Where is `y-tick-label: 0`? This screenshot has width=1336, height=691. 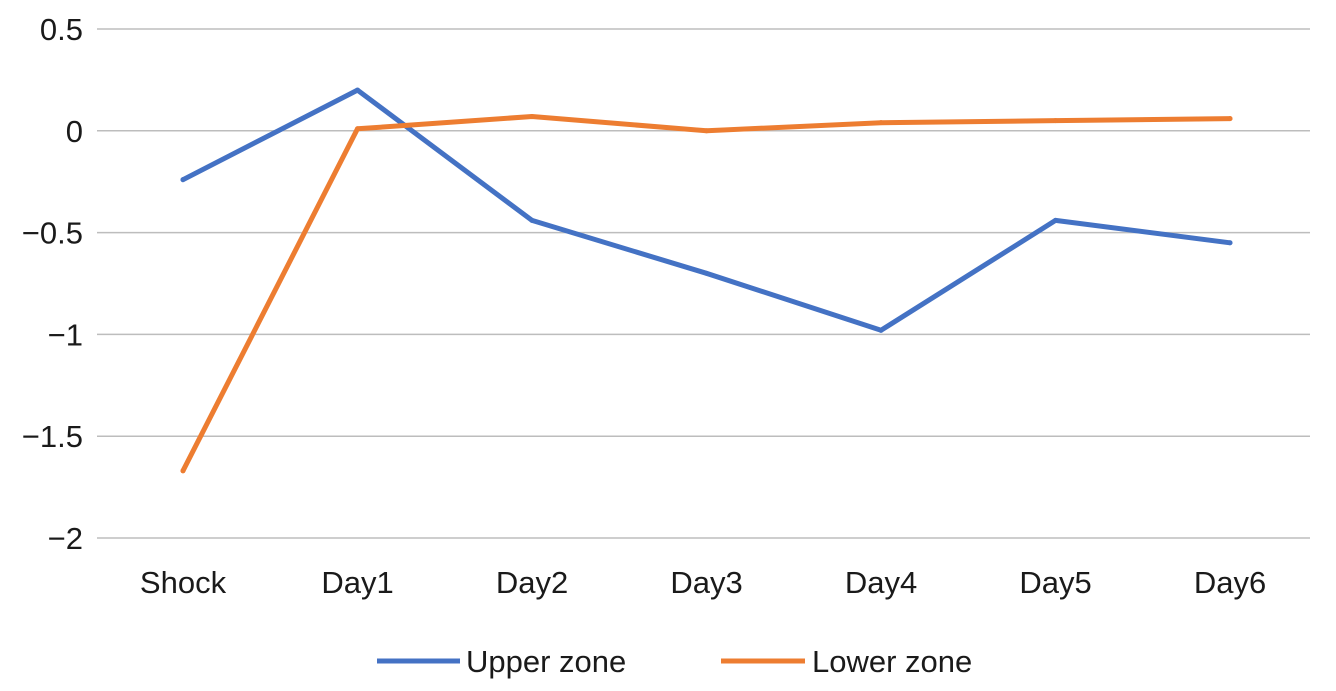 y-tick-label: 0 is located at coordinates (74, 131).